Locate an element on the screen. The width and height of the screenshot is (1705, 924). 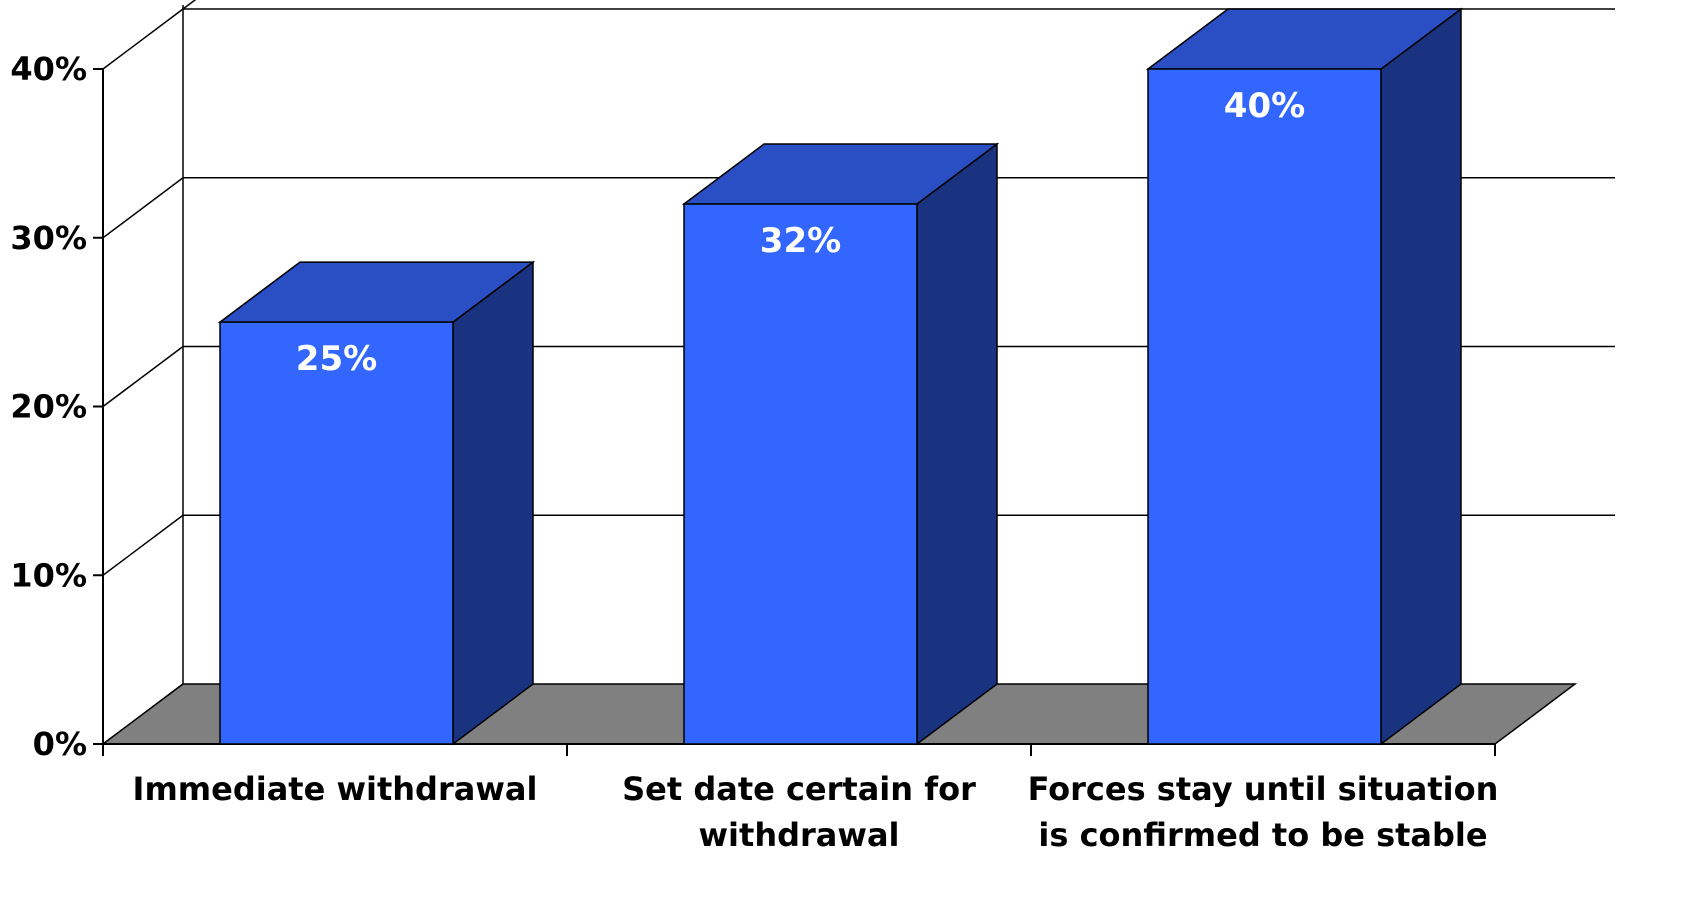
y-axis-tick-labels: 0% 10% 20% 30% 40% is located at coordinates (48, 406).